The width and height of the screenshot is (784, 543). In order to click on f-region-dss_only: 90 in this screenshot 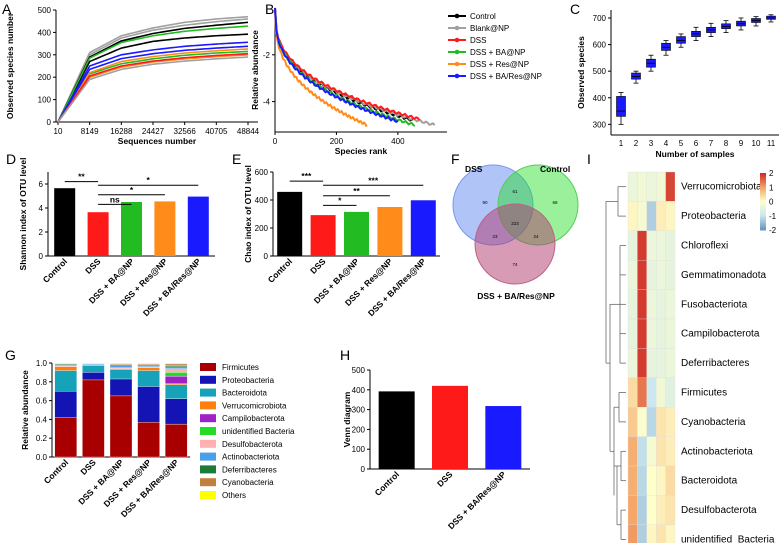, I will do `click(485, 202)`.